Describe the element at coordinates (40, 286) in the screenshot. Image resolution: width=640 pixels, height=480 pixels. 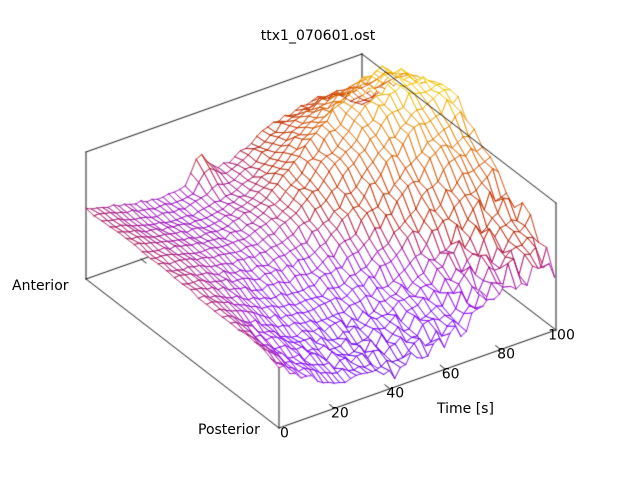
I see `y-axis-label-anterior: Anterior` at that location.